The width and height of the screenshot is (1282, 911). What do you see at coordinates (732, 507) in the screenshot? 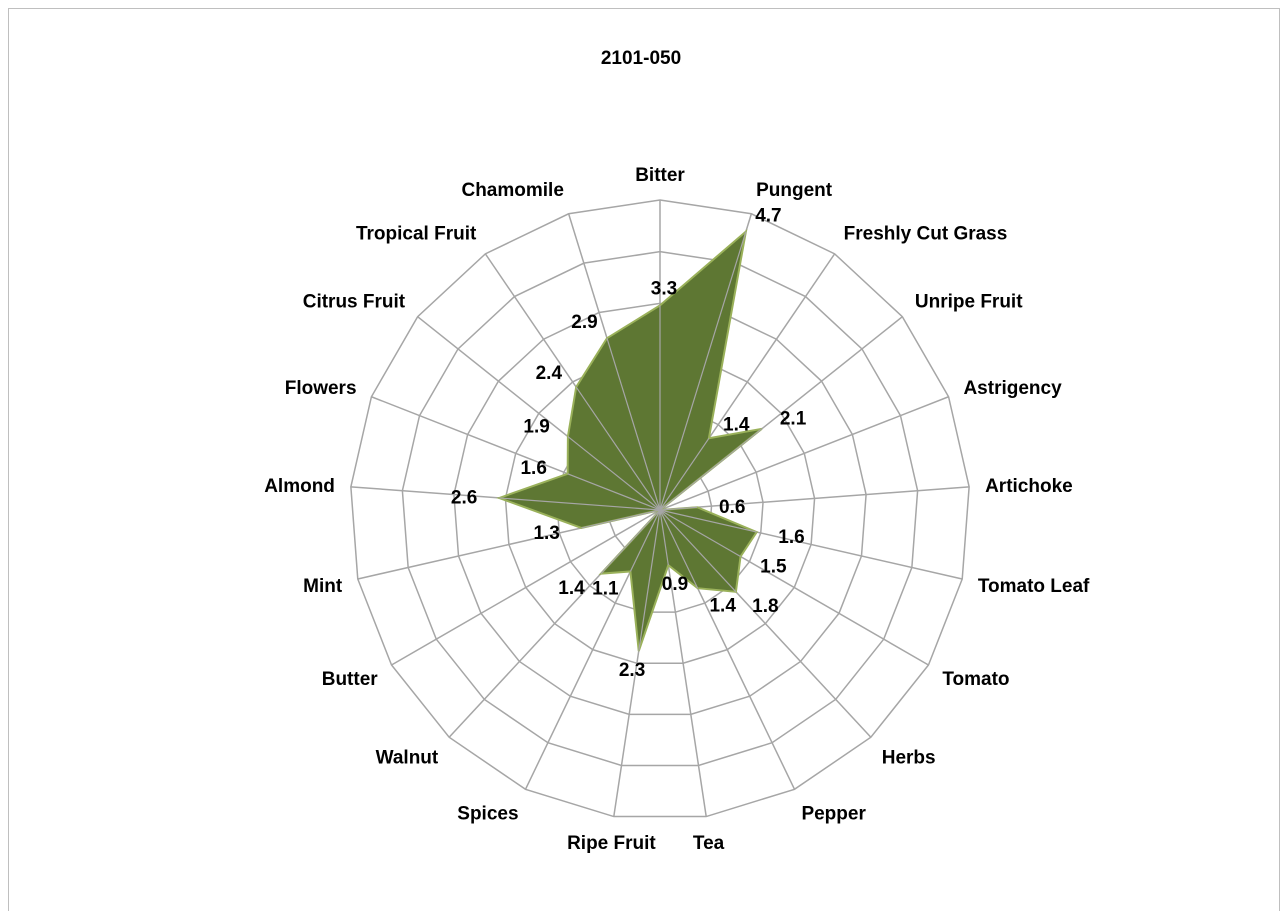
I see `data-label: 0.6` at bounding box center [732, 507].